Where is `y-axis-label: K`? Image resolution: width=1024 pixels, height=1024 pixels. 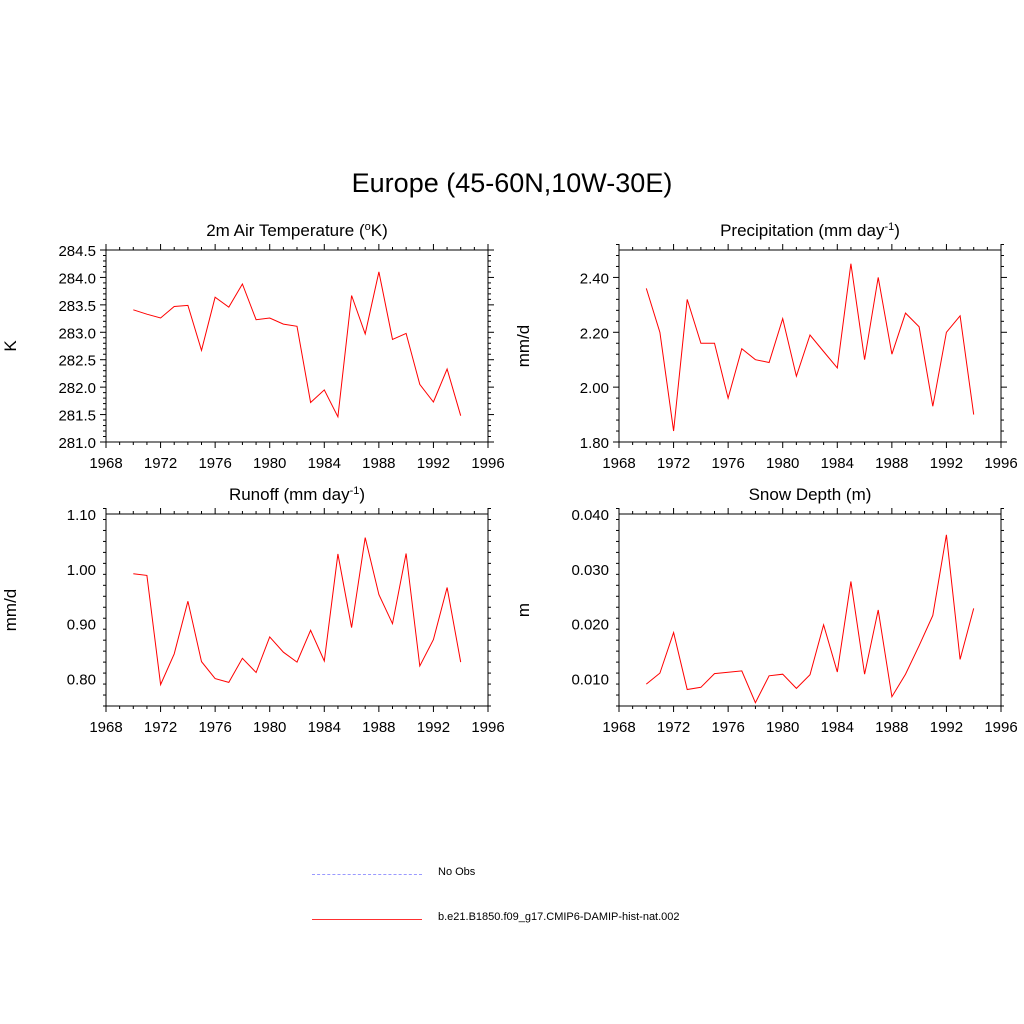
y-axis-label: K is located at coordinates (10, 346).